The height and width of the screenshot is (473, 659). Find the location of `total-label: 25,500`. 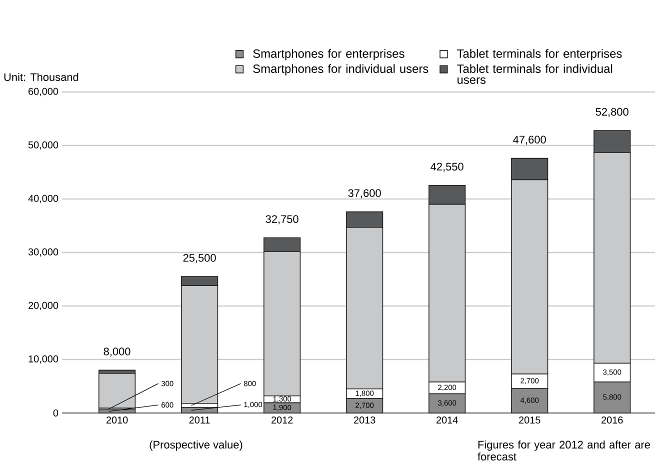

total-label: 25,500 is located at coordinates (199, 259).